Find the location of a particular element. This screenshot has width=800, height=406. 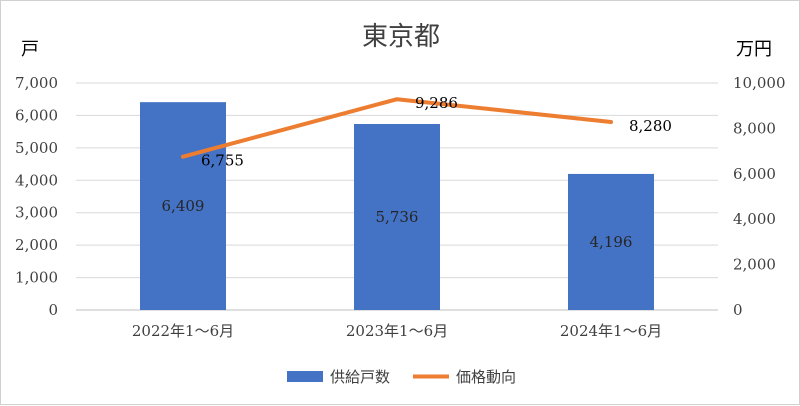

right-axis-ticks: 10,000 8,000 6,000 4,000 2,000 0 is located at coordinates (759, 196).